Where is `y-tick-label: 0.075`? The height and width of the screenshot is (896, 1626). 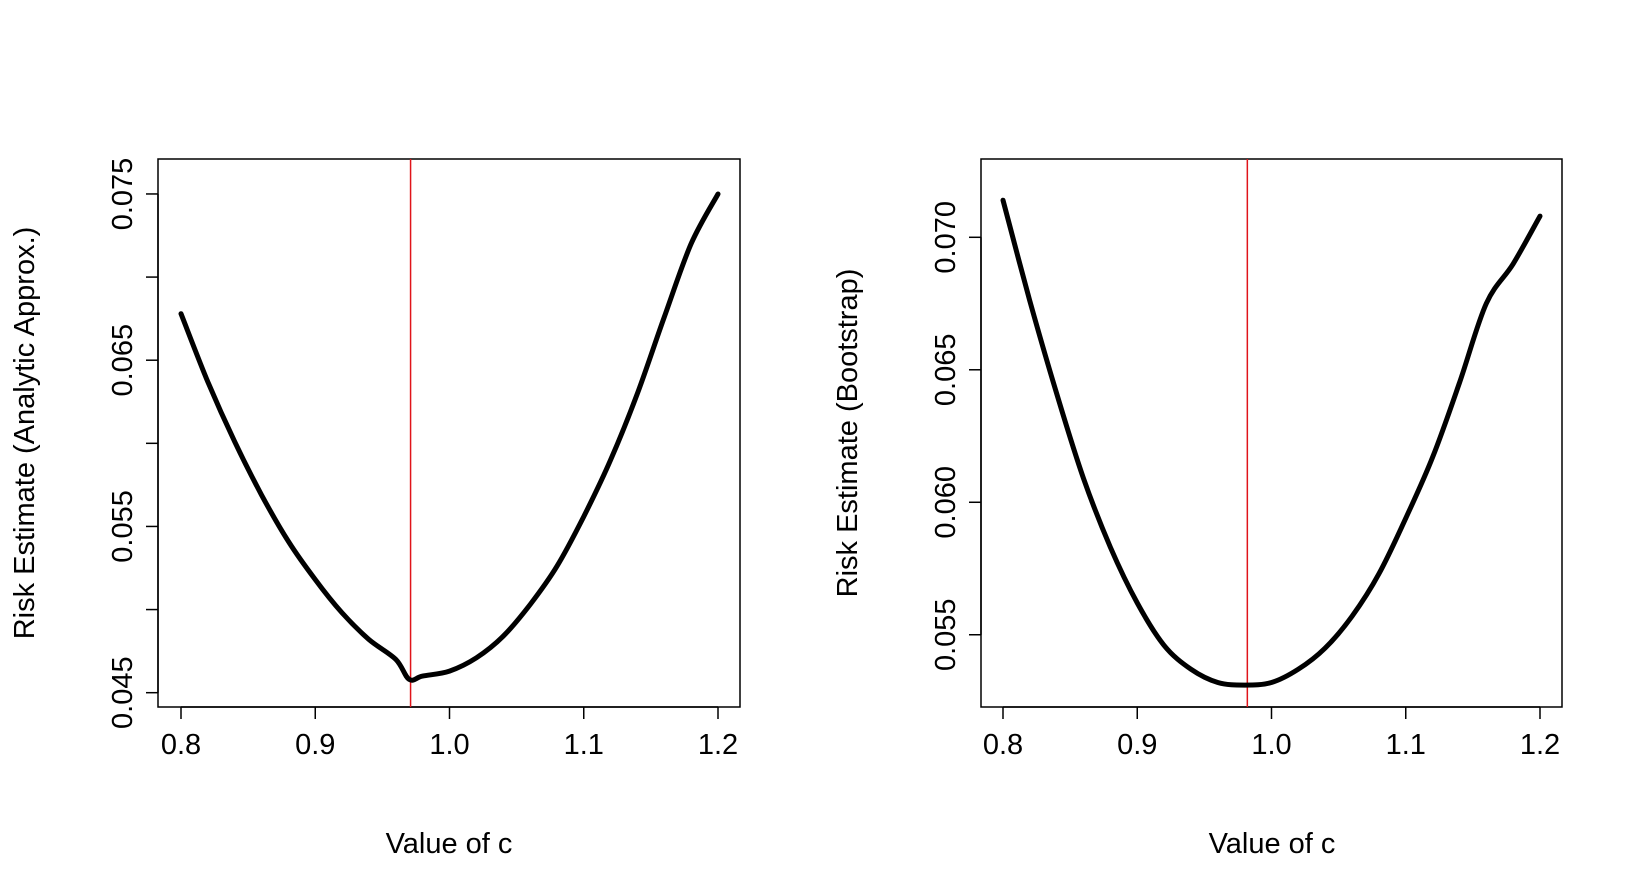 y-tick-label: 0.075 is located at coordinates (123, 194).